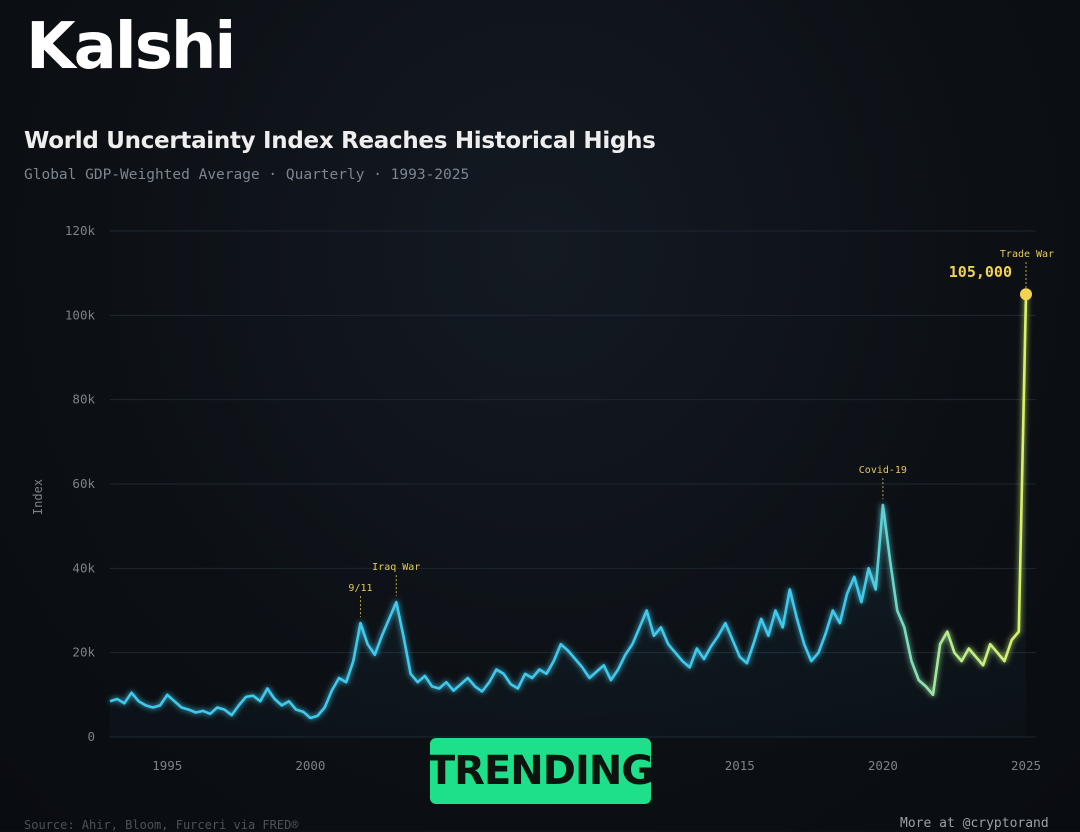 This screenshot has width=1080, height=832. What do you see at coordinates (161, 825) in the screenshot?
I see `source-note: Source: Ahir, Bloom, Furceri via FRED®` at bounding box center [161, 825].